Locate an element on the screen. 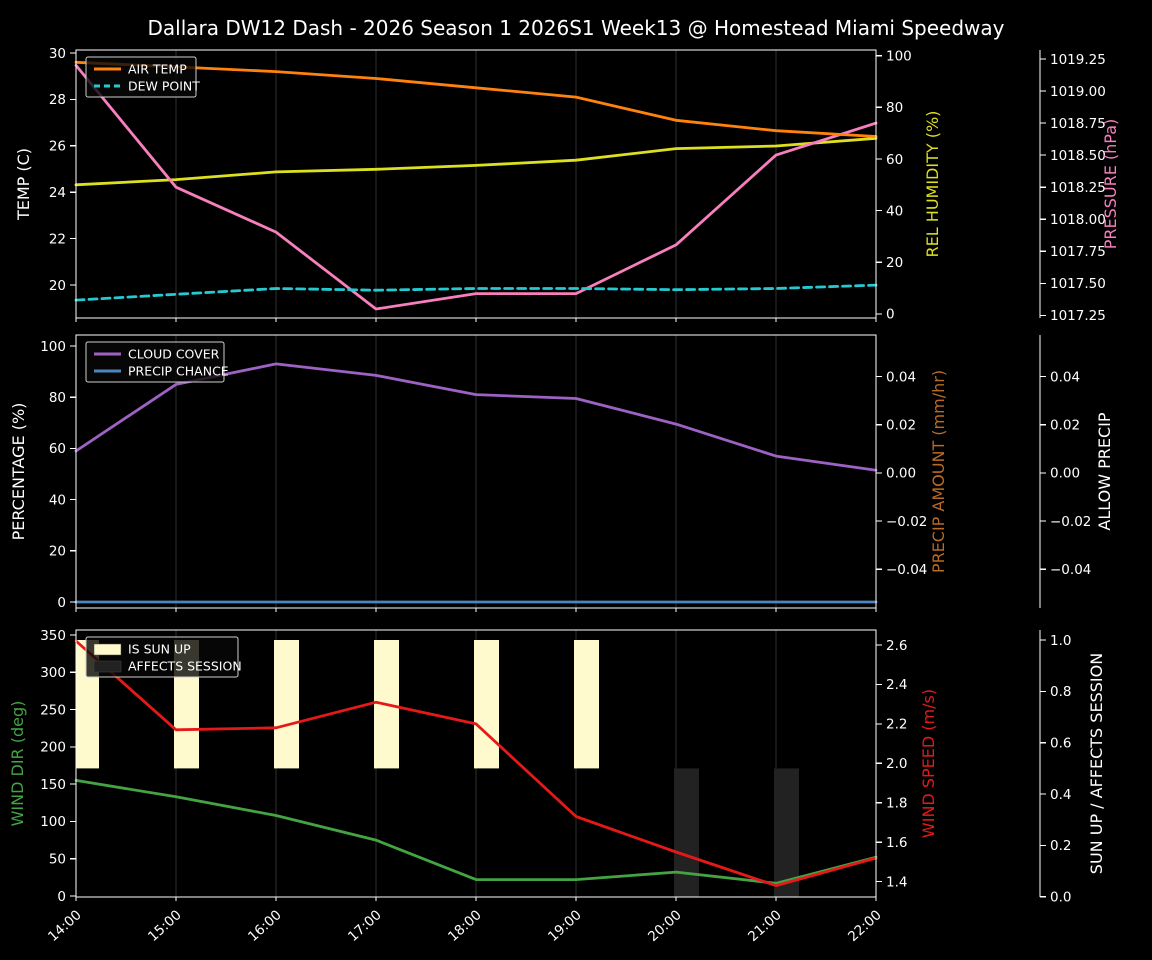 The image size is (1152, 960). right1-tick-label: 2.6 is located at coordinates (896, 646).